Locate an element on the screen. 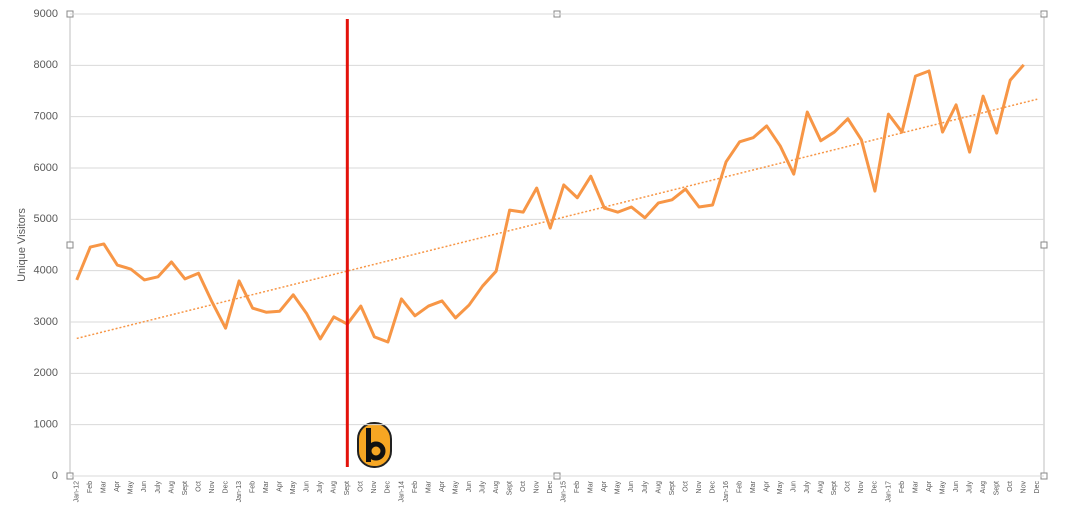  x-tick-label: Jan-15 is located at coordinates (564, 492).